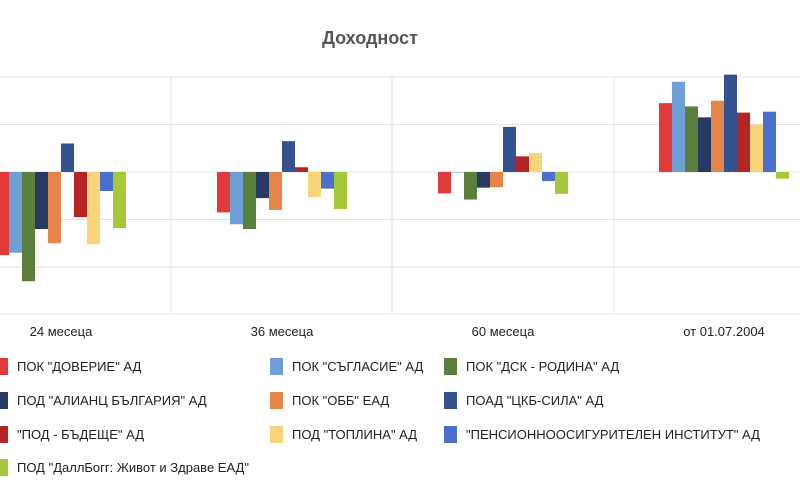  Describe the element at coordinates (613, 434) in the screenshot. I see `legend-label: "ПЕНСИОННООСИГУРИТЕЛЕН ИНСТИТУТ" АД` at that location.